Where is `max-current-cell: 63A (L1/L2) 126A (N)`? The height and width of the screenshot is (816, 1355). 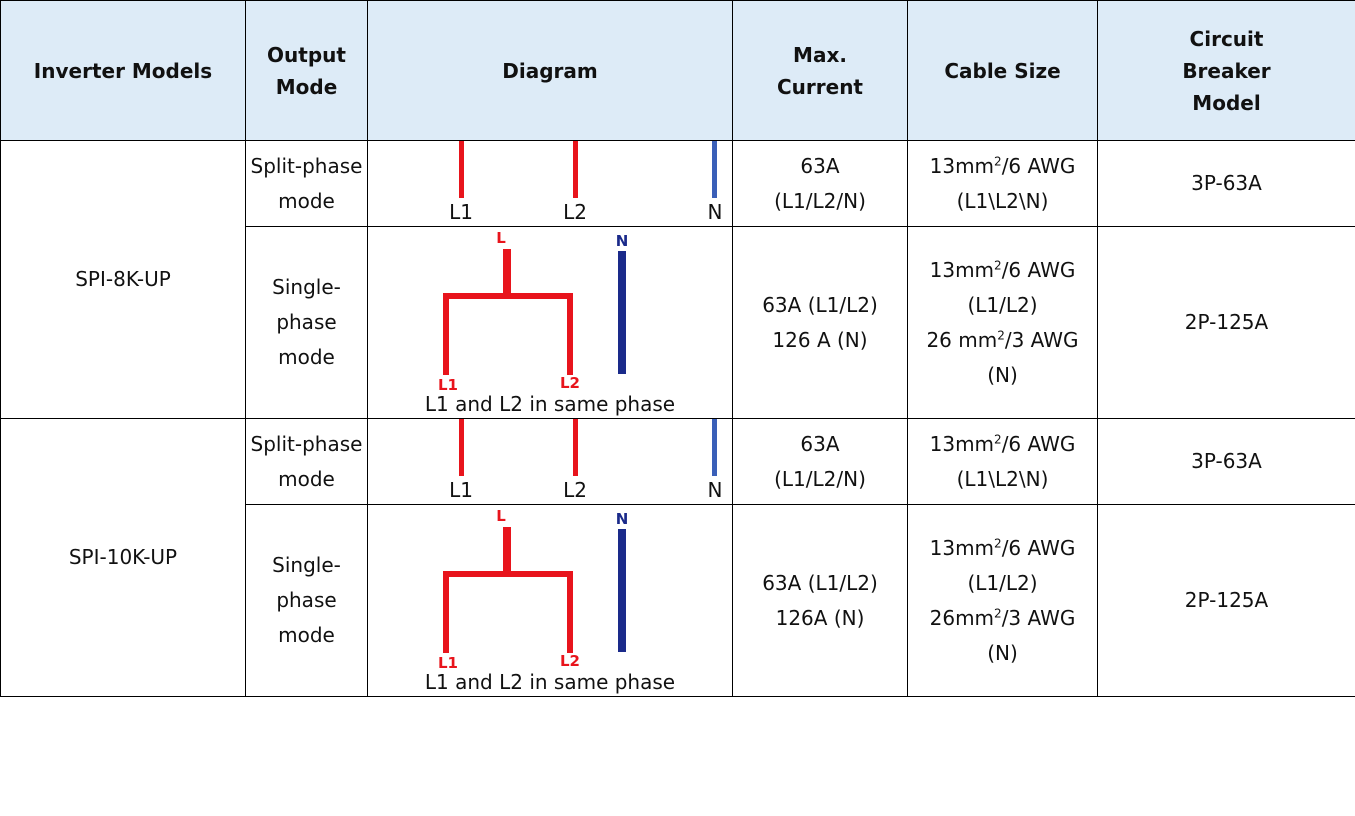 max-current-cell: 63A (L1/L2) 126A (N) is located at coordinates (820, 600).